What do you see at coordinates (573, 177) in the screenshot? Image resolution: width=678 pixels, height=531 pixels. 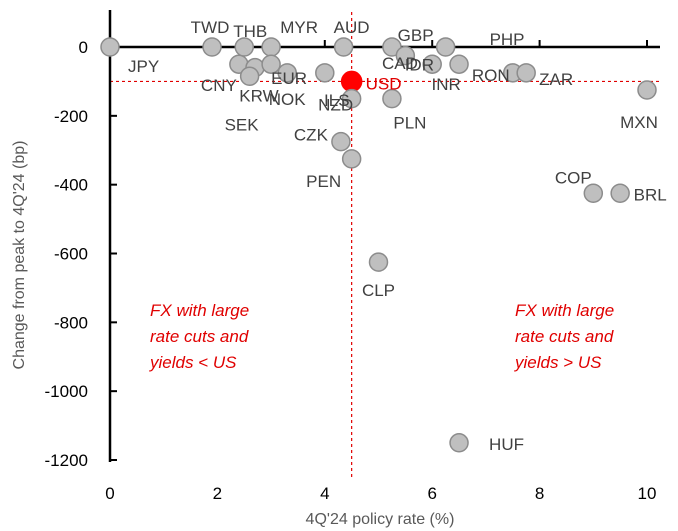 I see `point-label-cop: COP` at bounding box center [573, 177].